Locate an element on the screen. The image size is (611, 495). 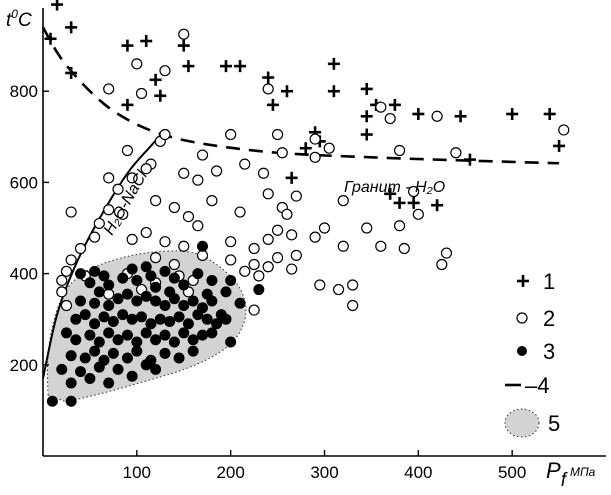
curve-label-granite-h2o: Гранит - H₂O is located at coordinates (394, 187).